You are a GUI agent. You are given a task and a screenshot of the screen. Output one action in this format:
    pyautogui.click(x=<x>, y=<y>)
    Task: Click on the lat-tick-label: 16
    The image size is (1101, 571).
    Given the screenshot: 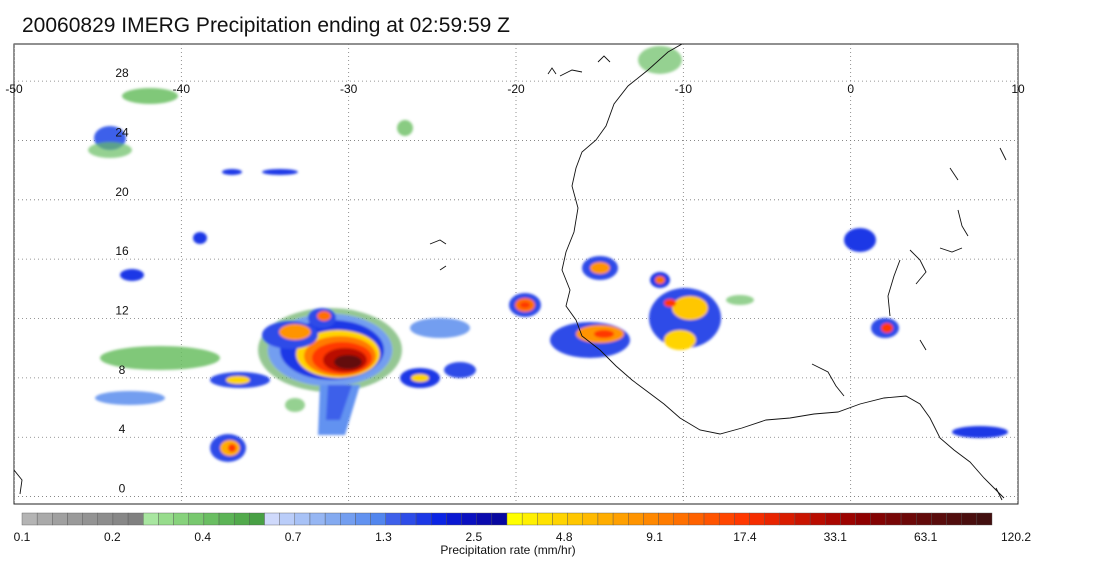 What is the action you would take?
    pyautogui.click(x=122, y=251)
    